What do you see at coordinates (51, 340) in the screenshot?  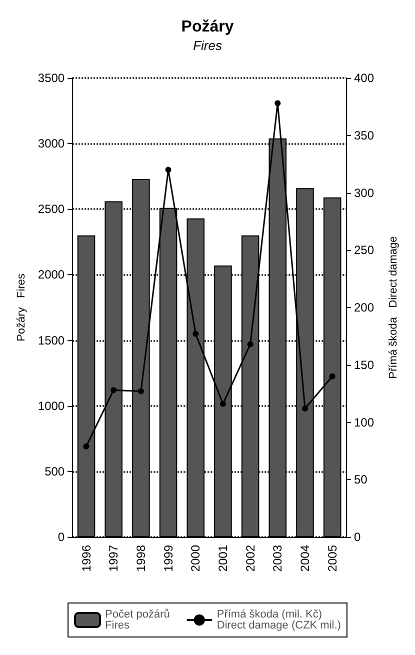 I see `y-tick-label: 1500` at bounding box center [51, 340].